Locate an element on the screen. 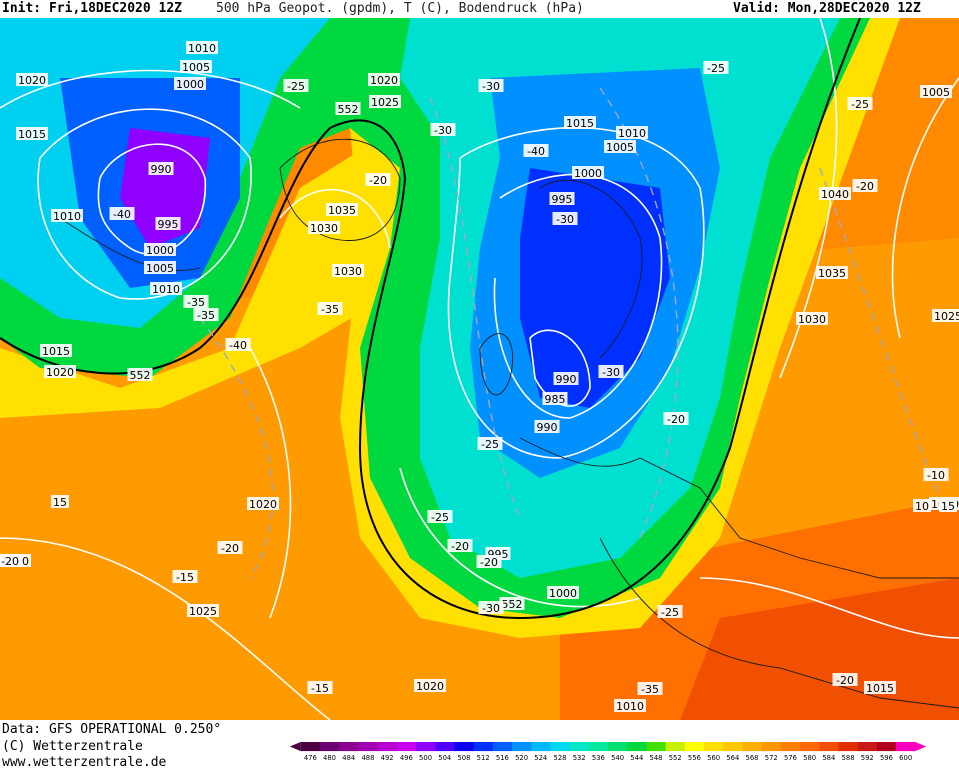 The width and height of the screenshot is (959, 770). site-url: www.wetterzentrale.de is located at coordinates (84, 762).